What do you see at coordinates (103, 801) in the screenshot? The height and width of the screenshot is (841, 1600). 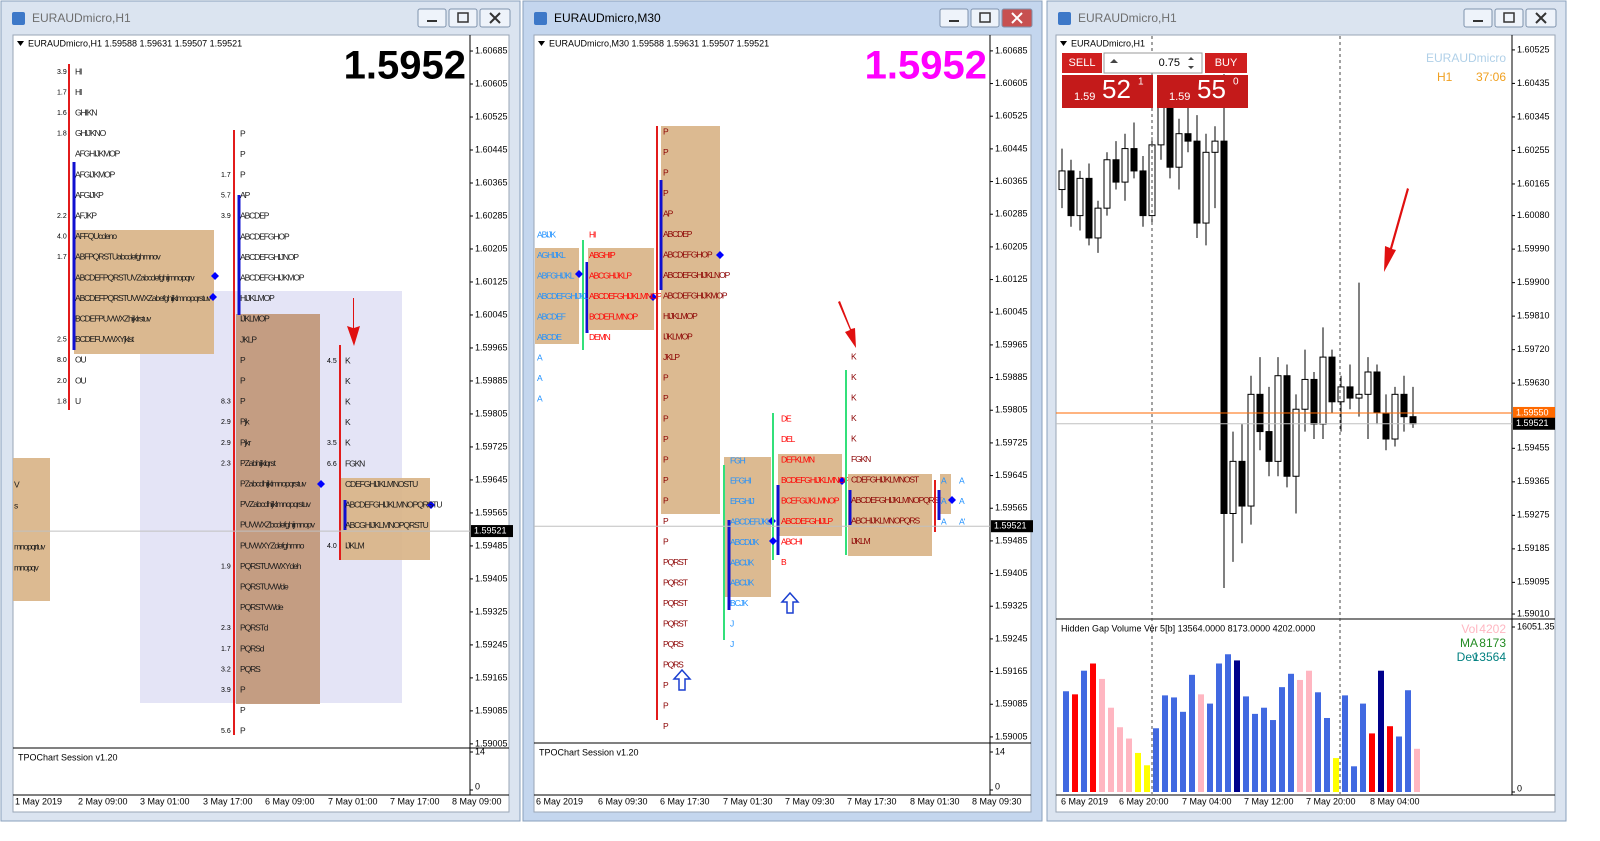 I see `x-tick-label: 2 May 09:00` at bounding box center [103, 801].